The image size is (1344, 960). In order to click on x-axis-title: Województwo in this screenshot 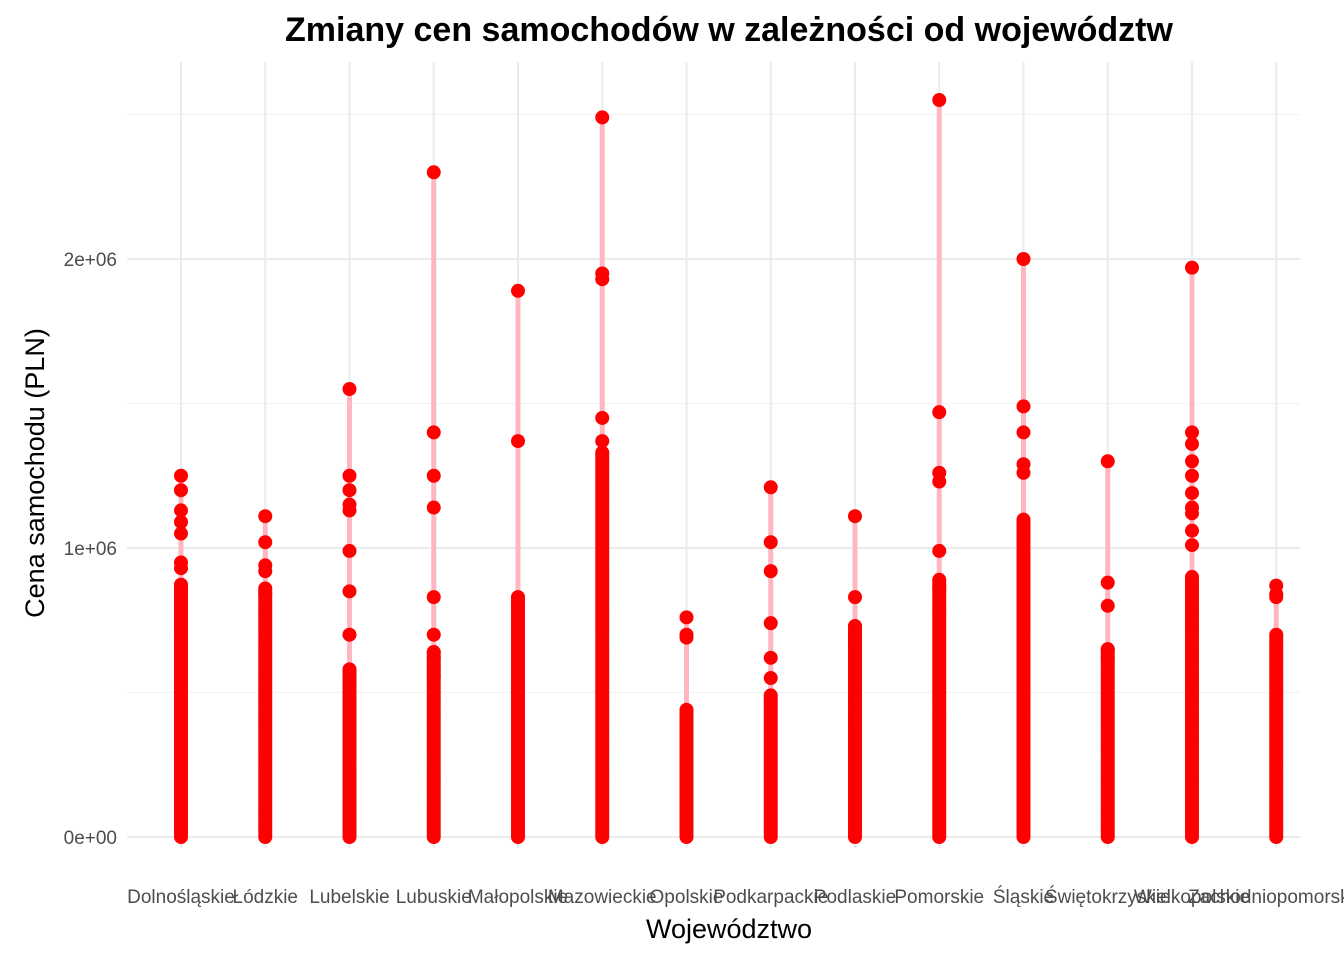, I will do `click(729, 929)`.